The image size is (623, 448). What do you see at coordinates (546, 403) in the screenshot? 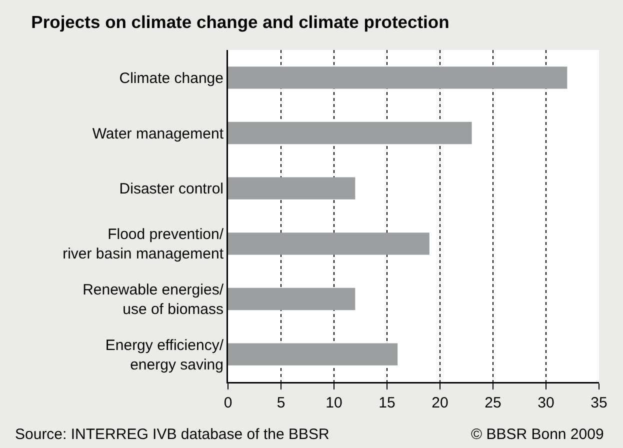
I see `x-tick-label: 30` at bounding box center [546, 403].